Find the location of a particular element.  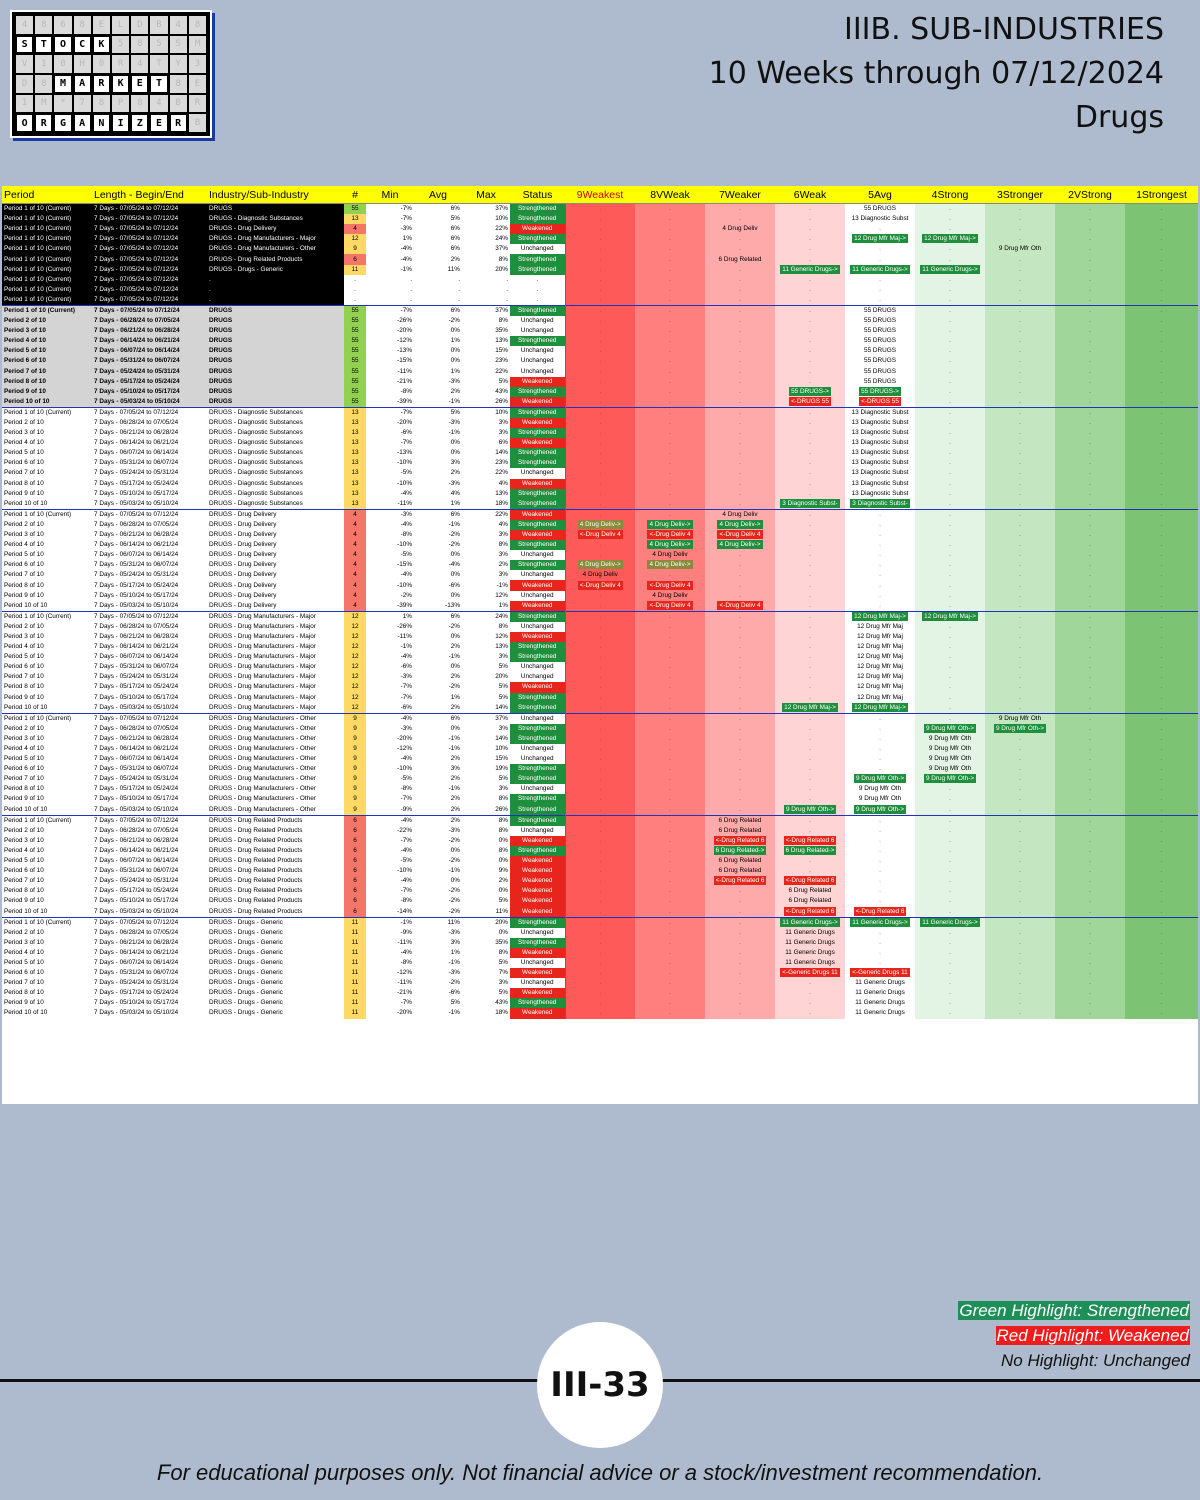

logo-cell: 4 is located at coordinates (159, 103).